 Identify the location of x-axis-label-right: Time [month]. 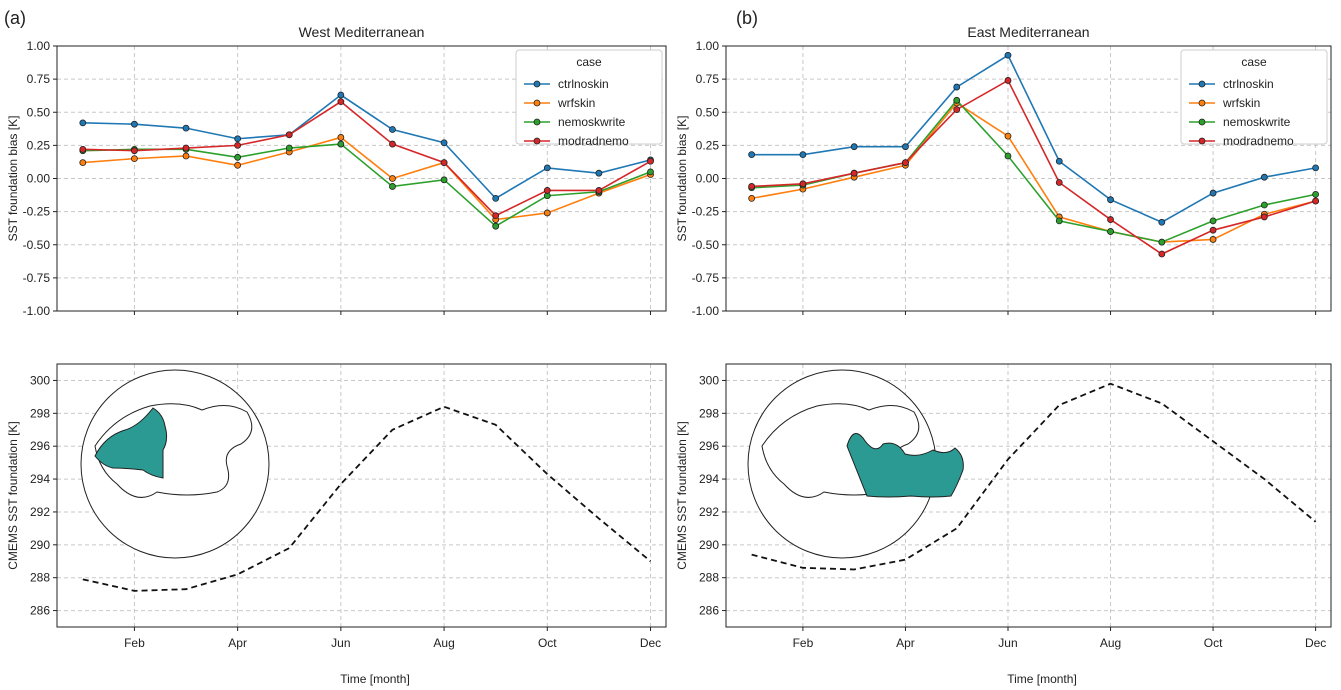
(1042, 679).